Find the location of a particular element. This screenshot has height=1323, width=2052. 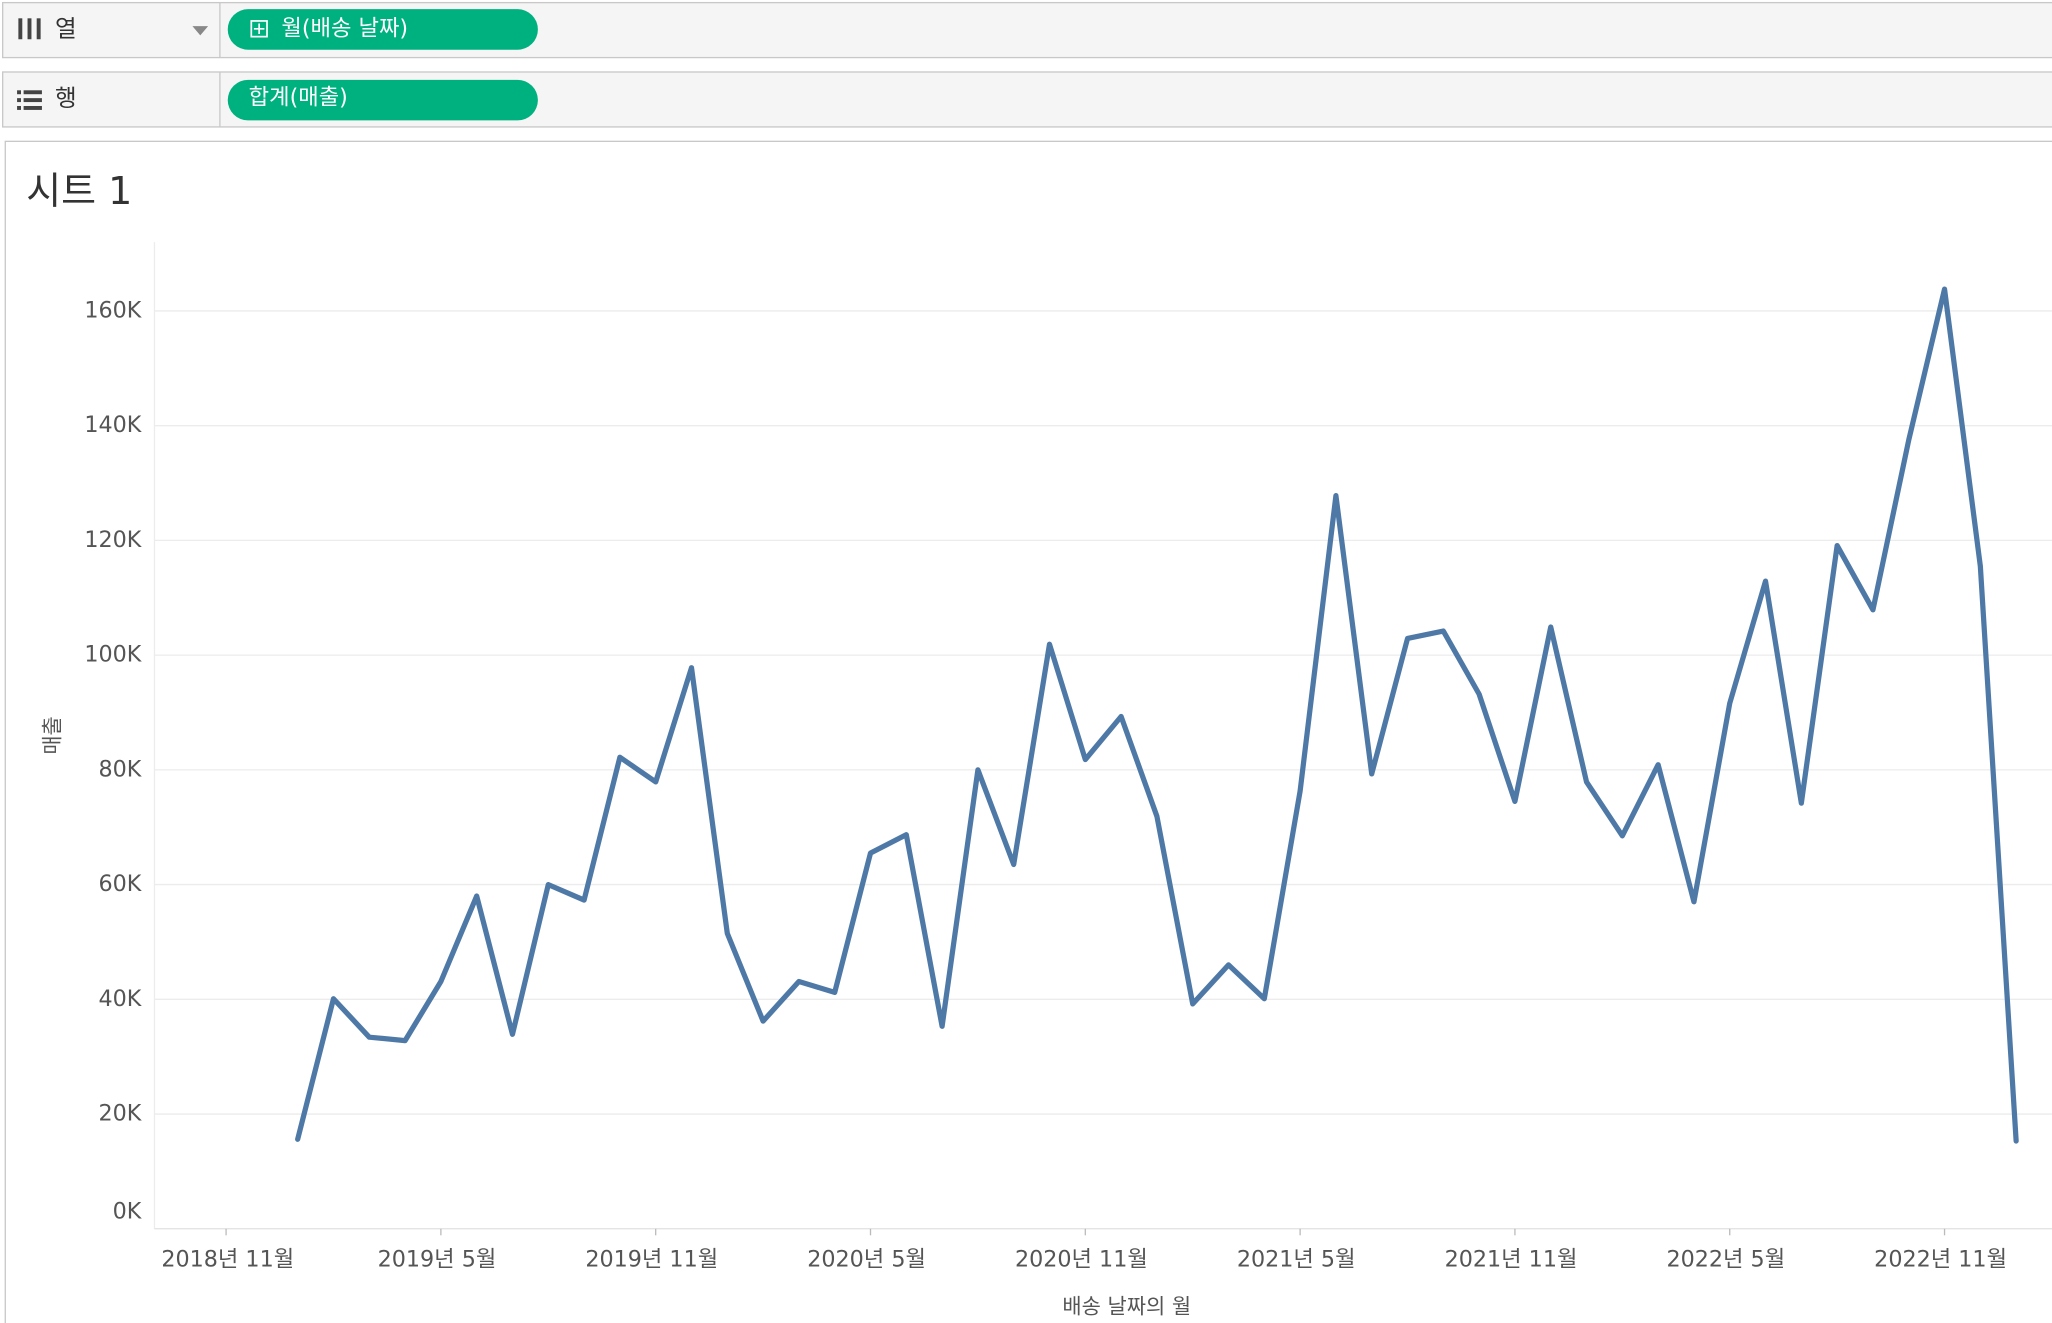

x-tick-label: 2020년 11월 is located at coordinates (1081, 1260).